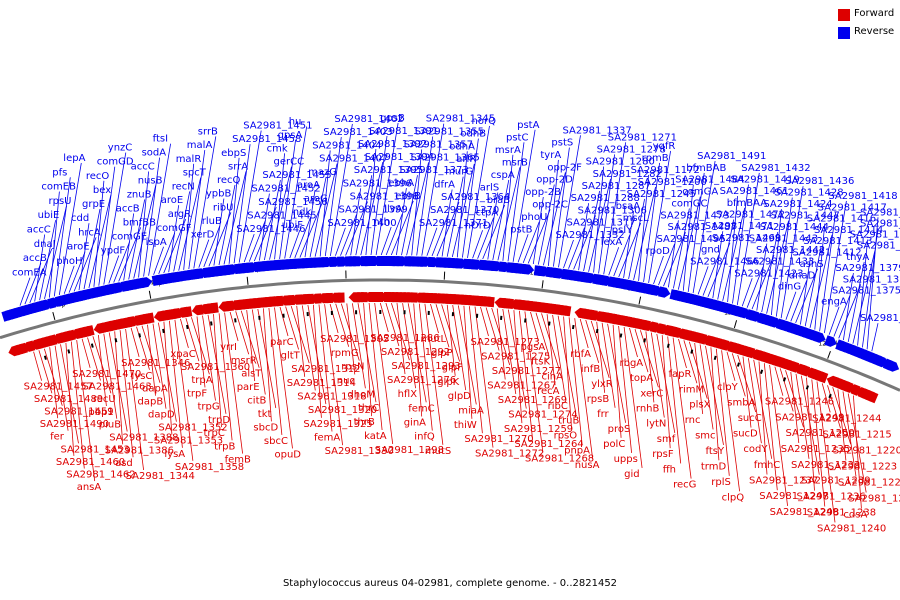 This screenshot has width=900, height=600. What do you see at coordinates (465, 425) in the screenshot?
I see `forward-gene-label: thiW` at bounding box center [465, 425].